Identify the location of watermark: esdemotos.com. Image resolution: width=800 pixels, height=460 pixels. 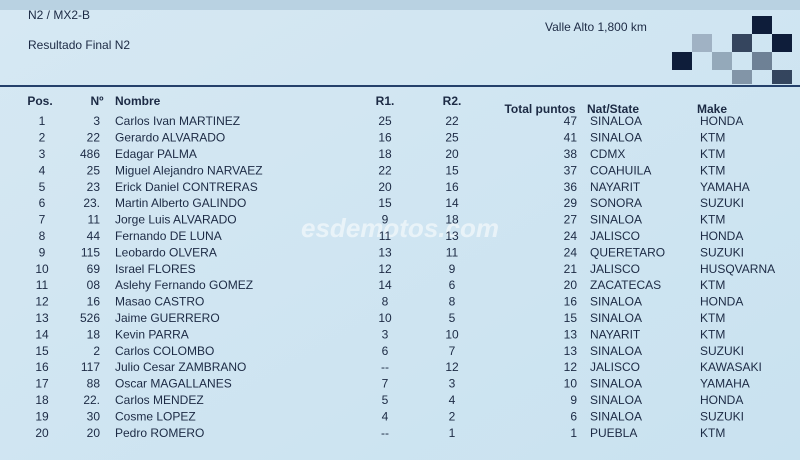
(400, 228).